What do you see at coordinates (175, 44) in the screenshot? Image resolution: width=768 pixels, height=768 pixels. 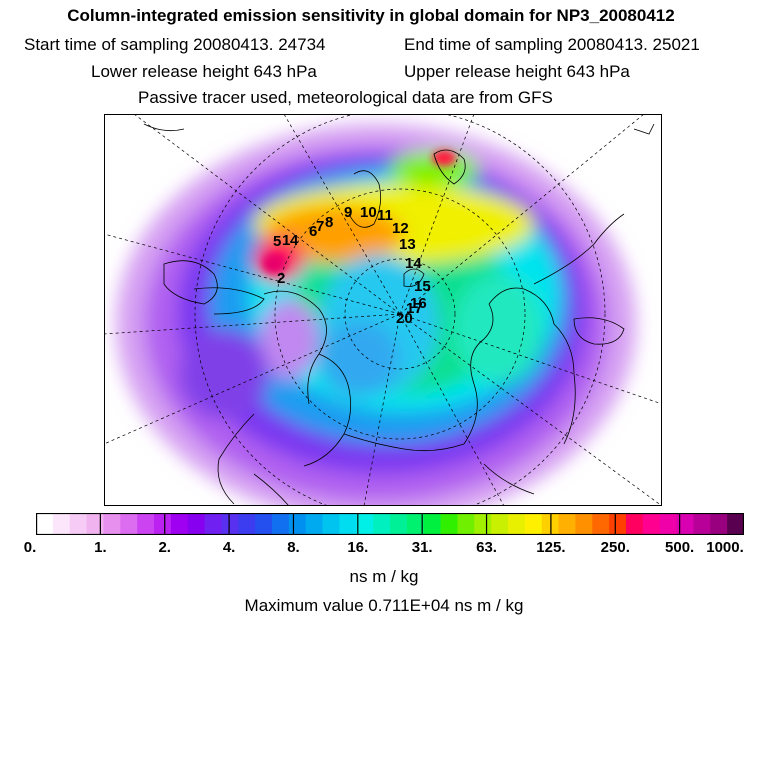 I see `start-time-label: Start time of sampling 20080413. 24734` at bounding box center [175, 44].